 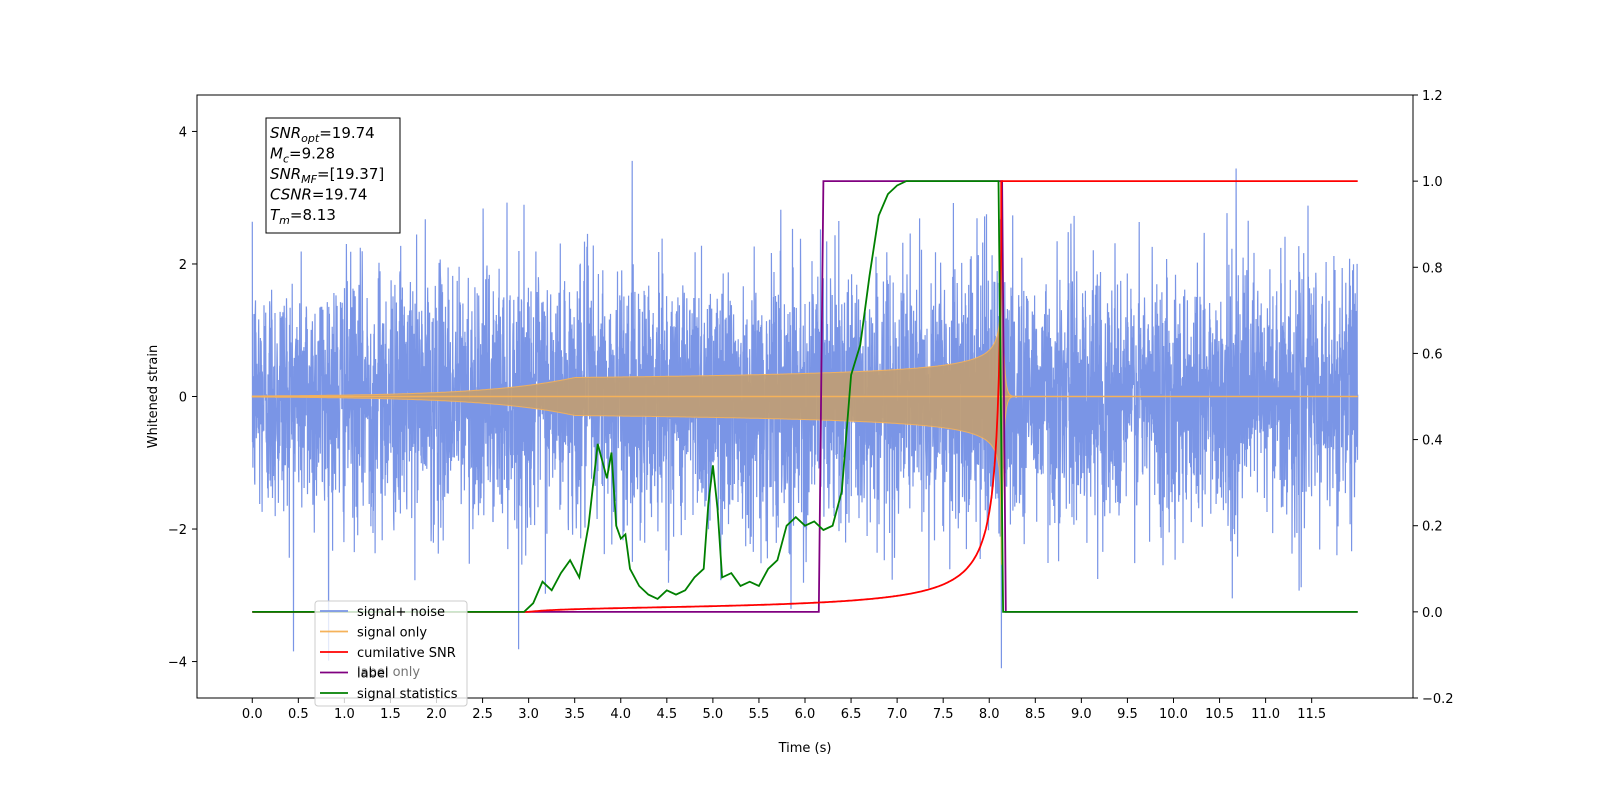 I want to click on x-tick-label: 0.5, so click(x=298, y=714).